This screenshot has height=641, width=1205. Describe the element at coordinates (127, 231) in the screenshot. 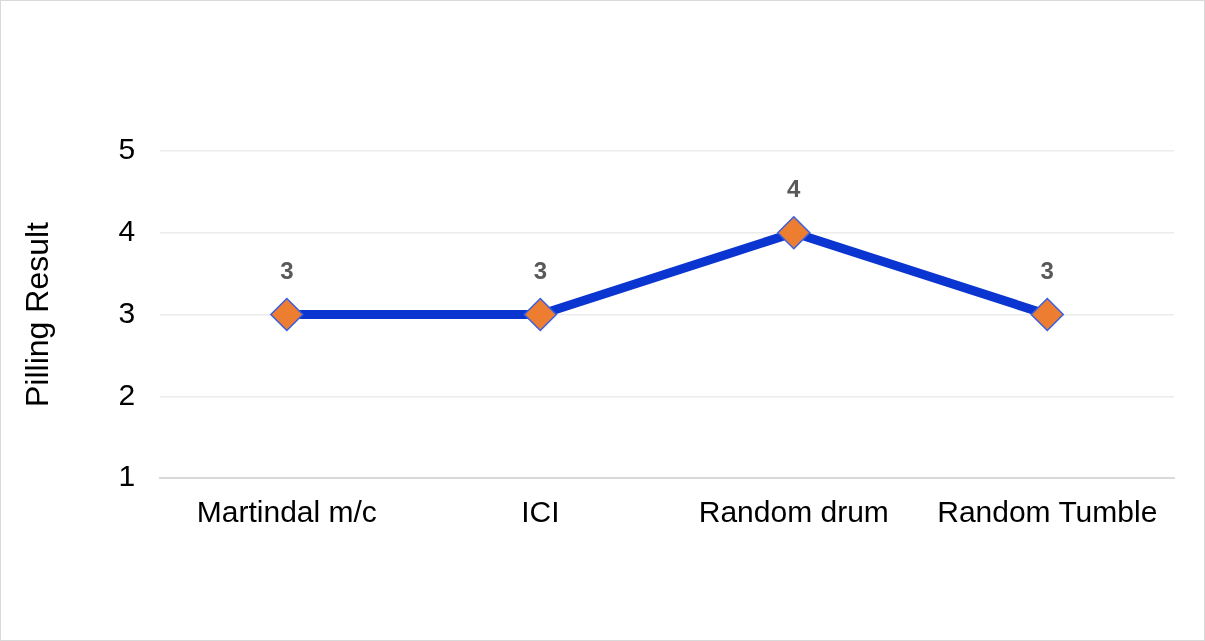

I see `y-tick-label: 4` at that location.